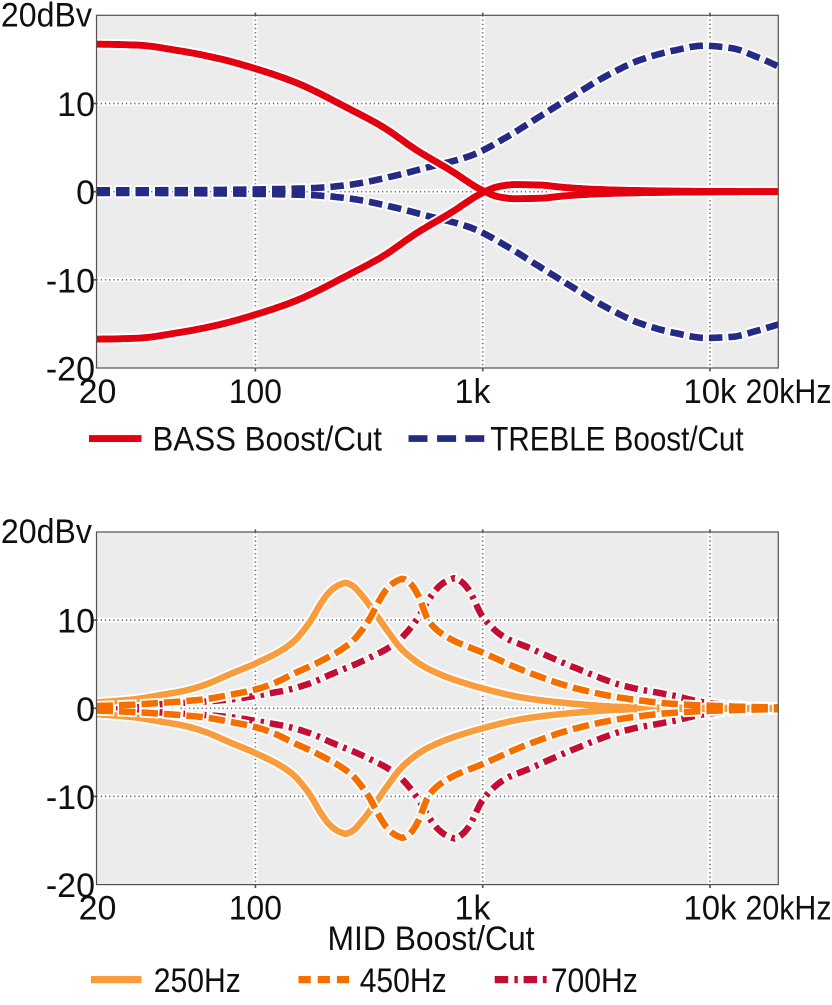 This screenshot has height=1005, width=832. I want to click on svg-text: 700Hz, so click(594, 981).